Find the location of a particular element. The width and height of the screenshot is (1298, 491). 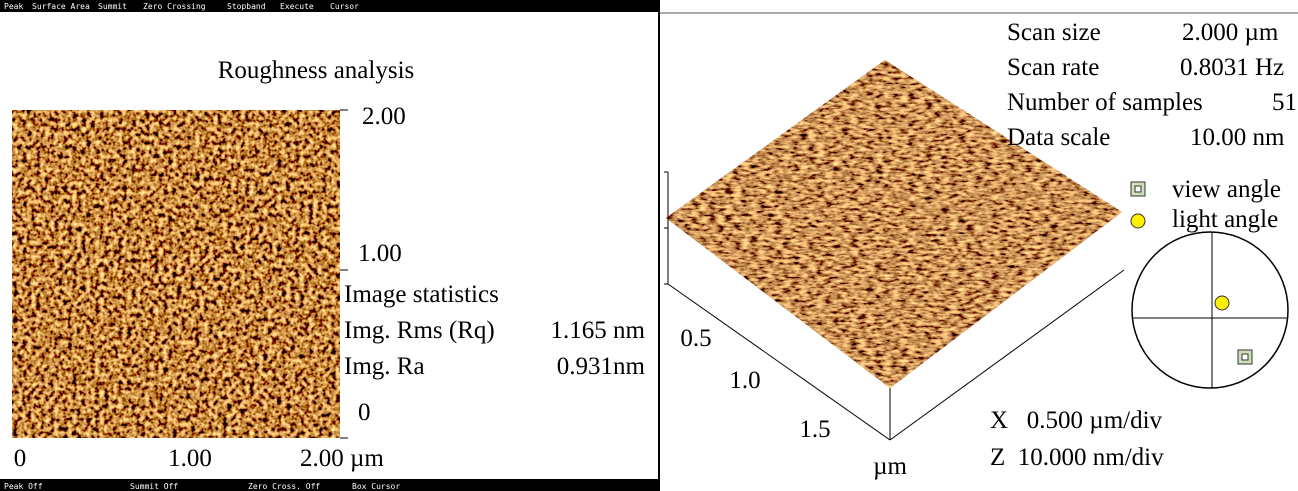

stat-label: Img. Rms (Rq) is located at coordinates (419, 330).